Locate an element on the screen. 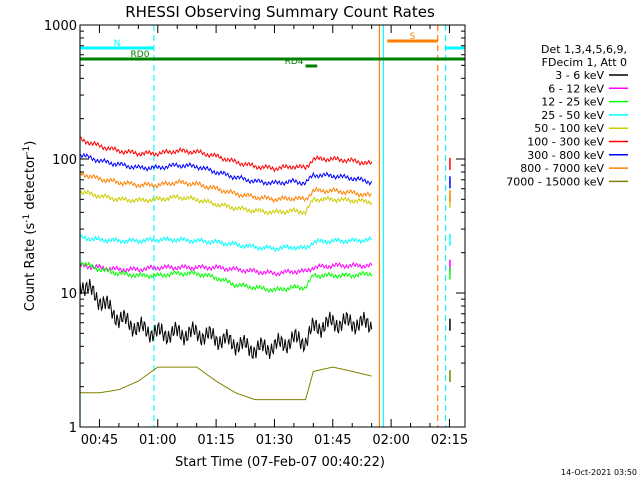  legend-label-100-300-kev: 100 - 300 keV is located at coordinates (565, 142).